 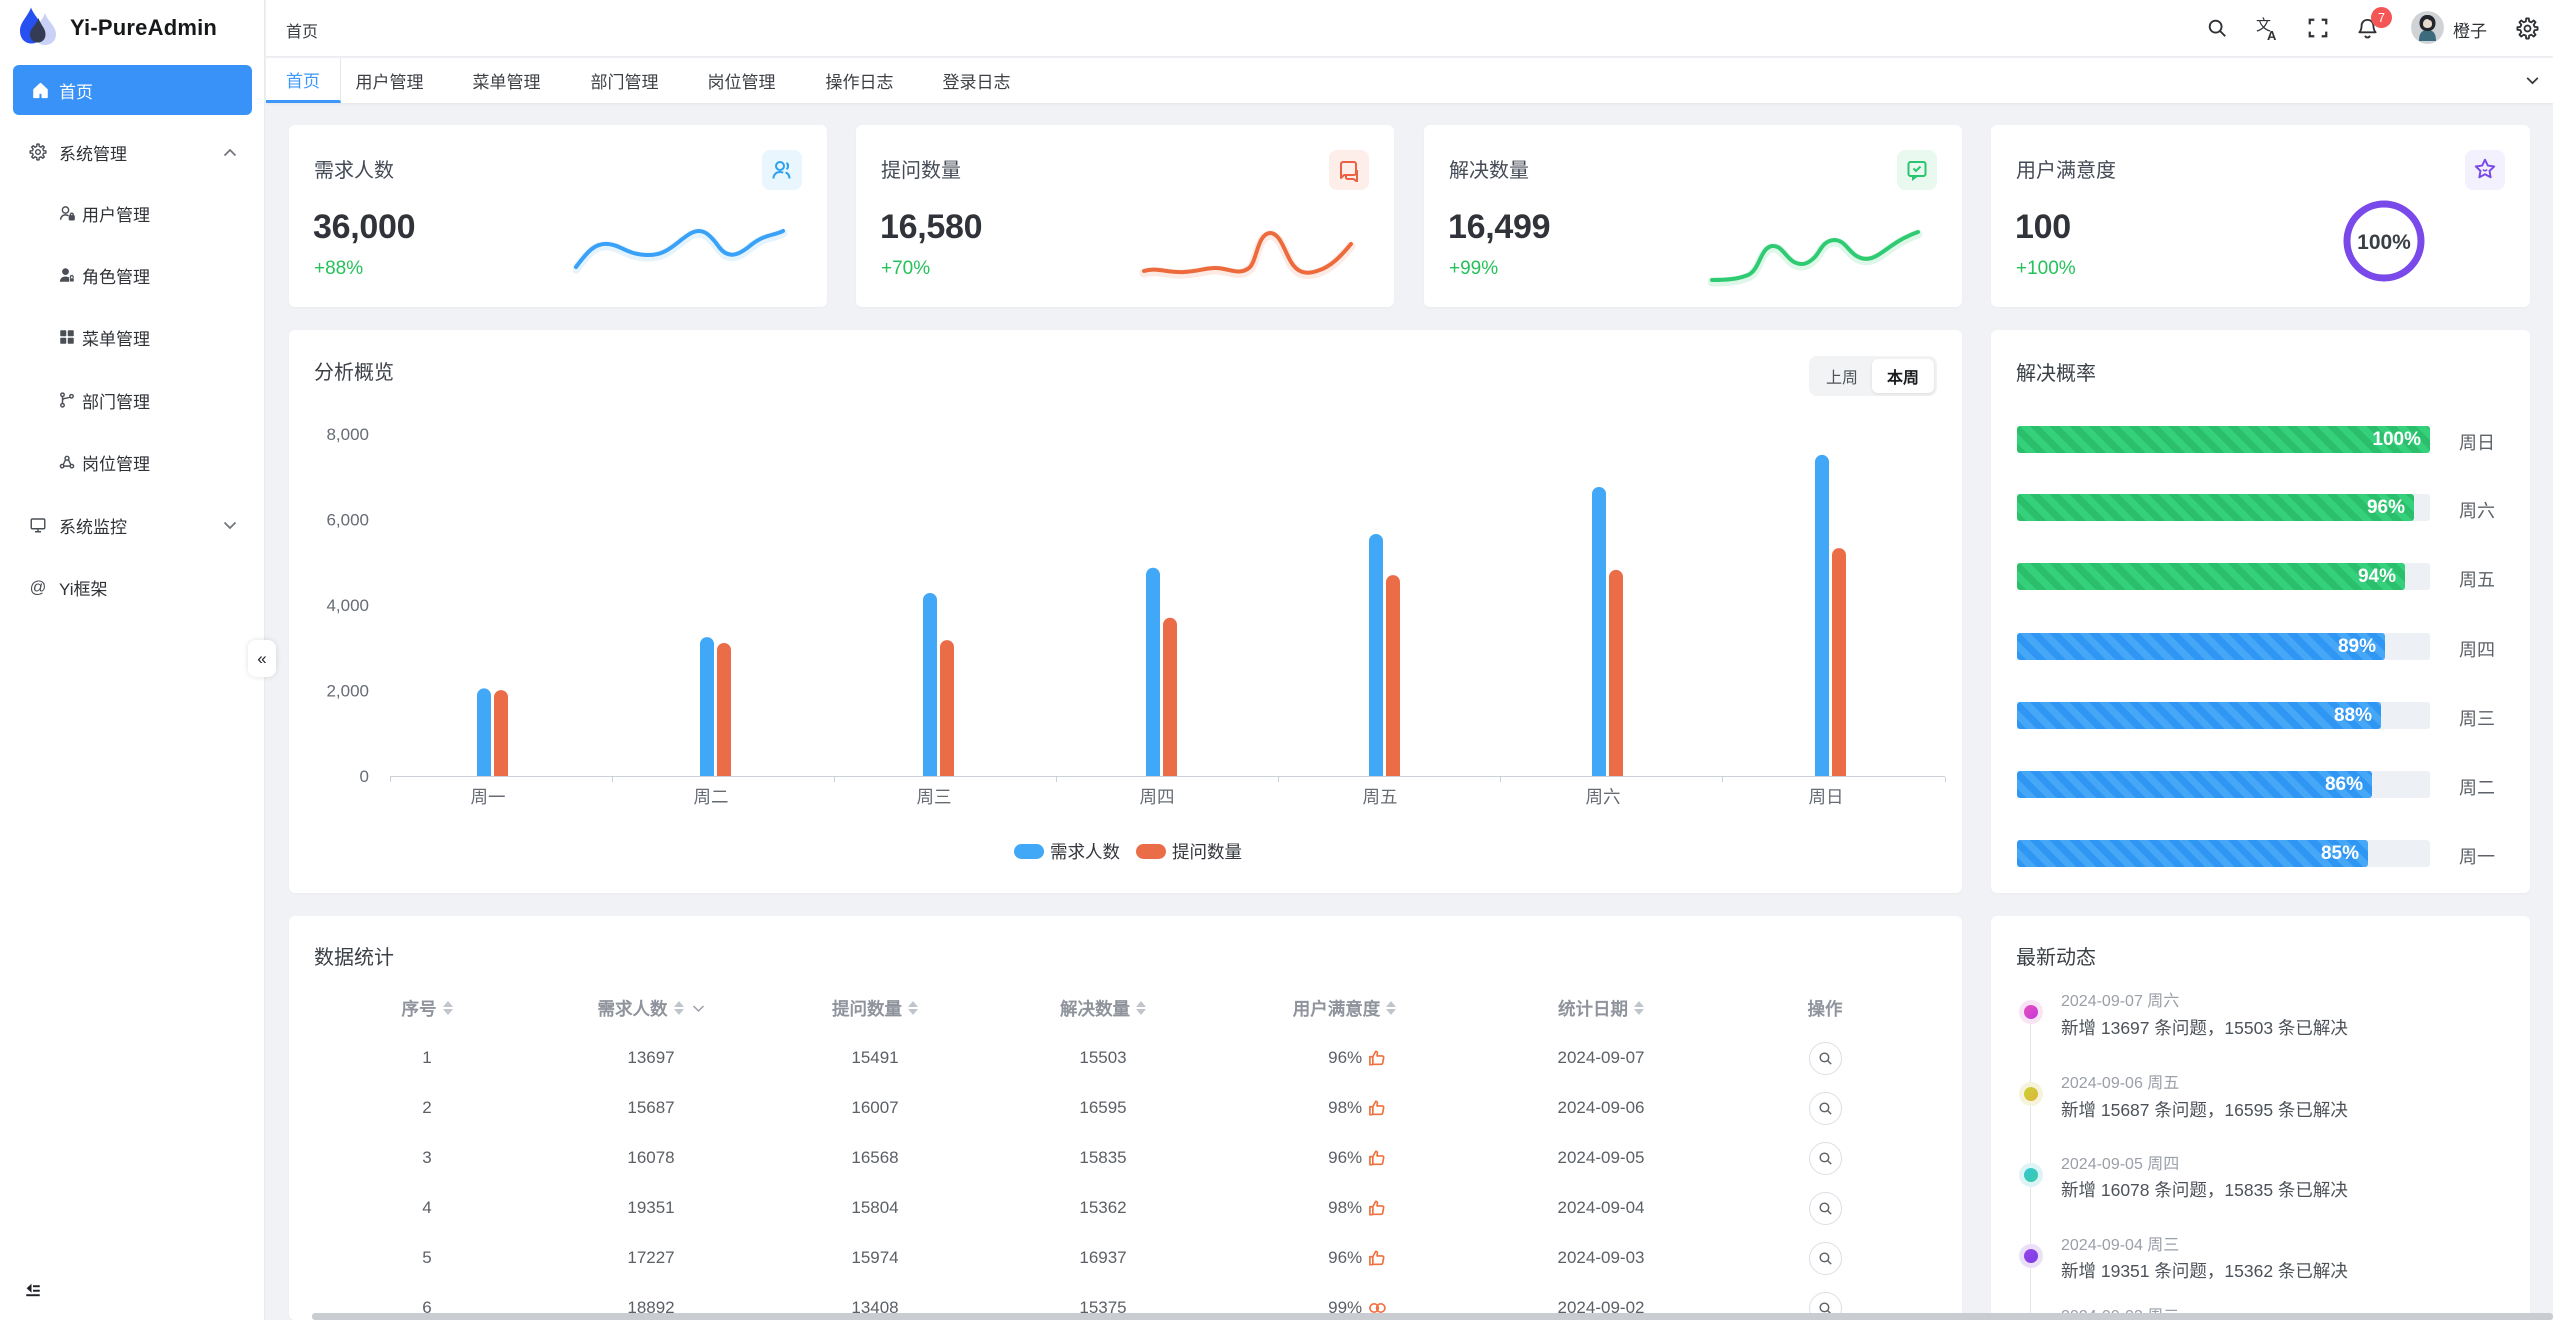 I want to click on svg-text: A, so click(x=2272, y=34).